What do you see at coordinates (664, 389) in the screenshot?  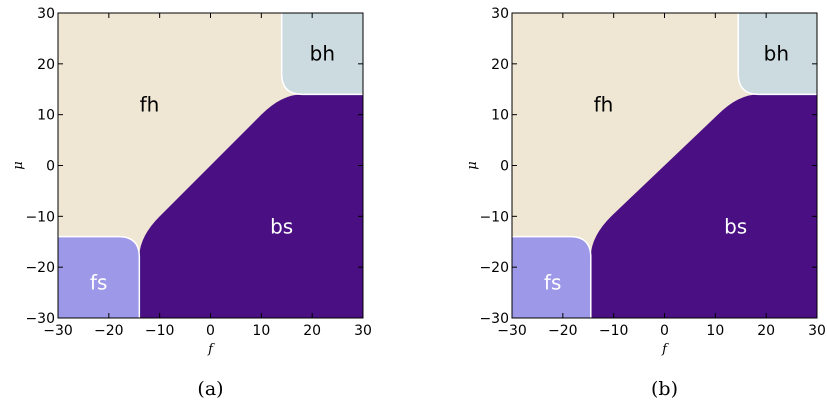 I see `panel-caption: (b)` at bounding box center [664, 389].